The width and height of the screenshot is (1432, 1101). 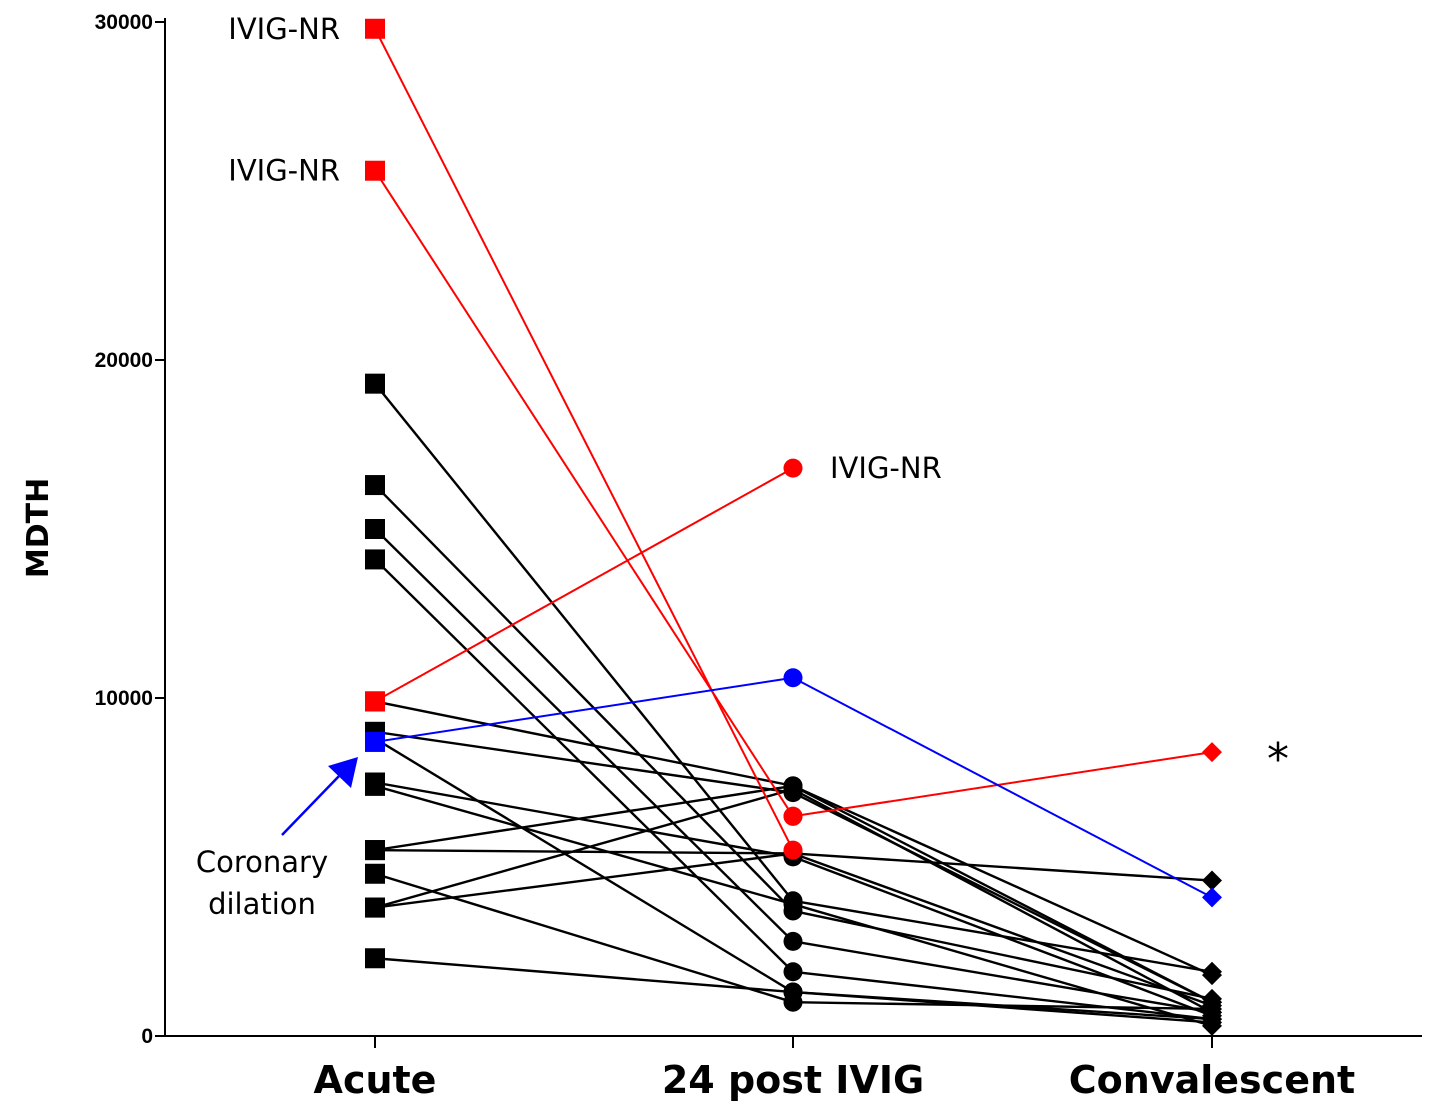 I want to click on y-tick-label: 20000, so click(x=124, y=360).